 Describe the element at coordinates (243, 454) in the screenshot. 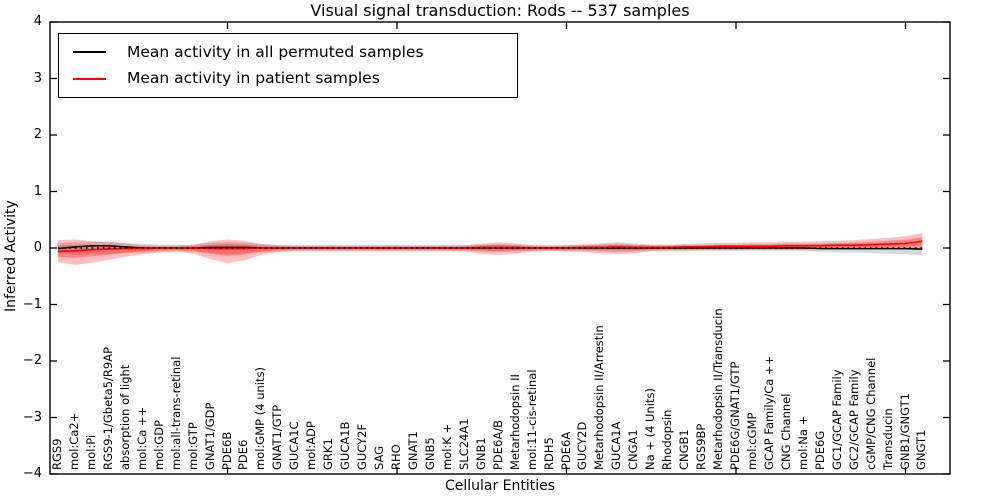

I see `x-category-label: PDE6` at that location.